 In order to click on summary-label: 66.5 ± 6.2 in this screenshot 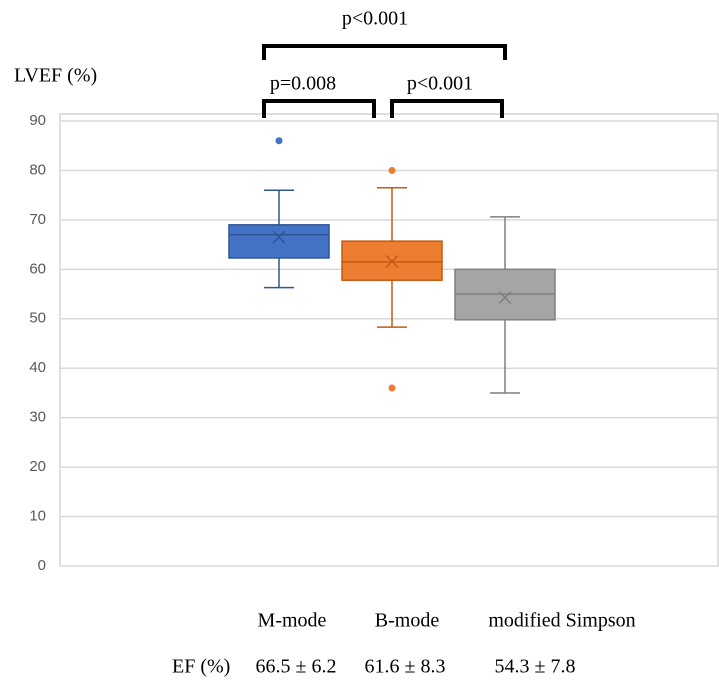, I will do `click(296, 667)`.